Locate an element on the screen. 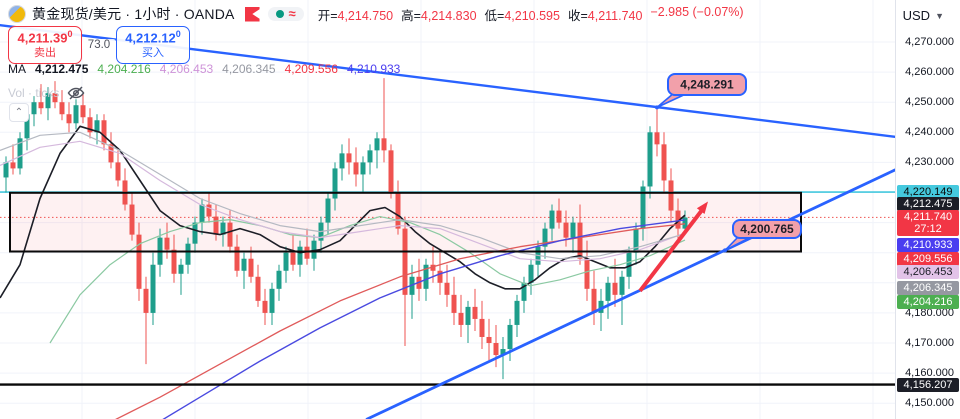 This screenshot has height=419, width=960. sell-button: 4,211.390 卖出 is located at coordinates (45, 45).